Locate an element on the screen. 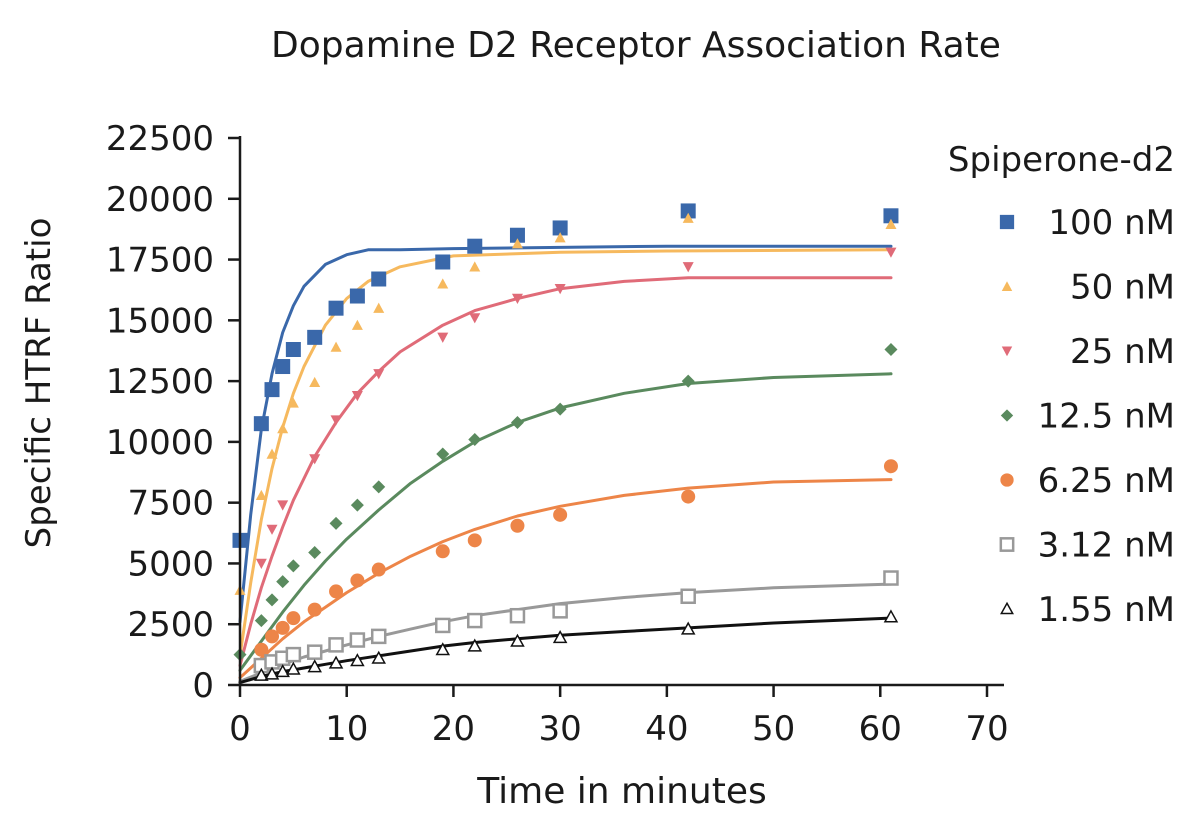 The width and height of the screenshot is (1200, 830). x-tick-label: 70 is located at coordinates (986, 729).